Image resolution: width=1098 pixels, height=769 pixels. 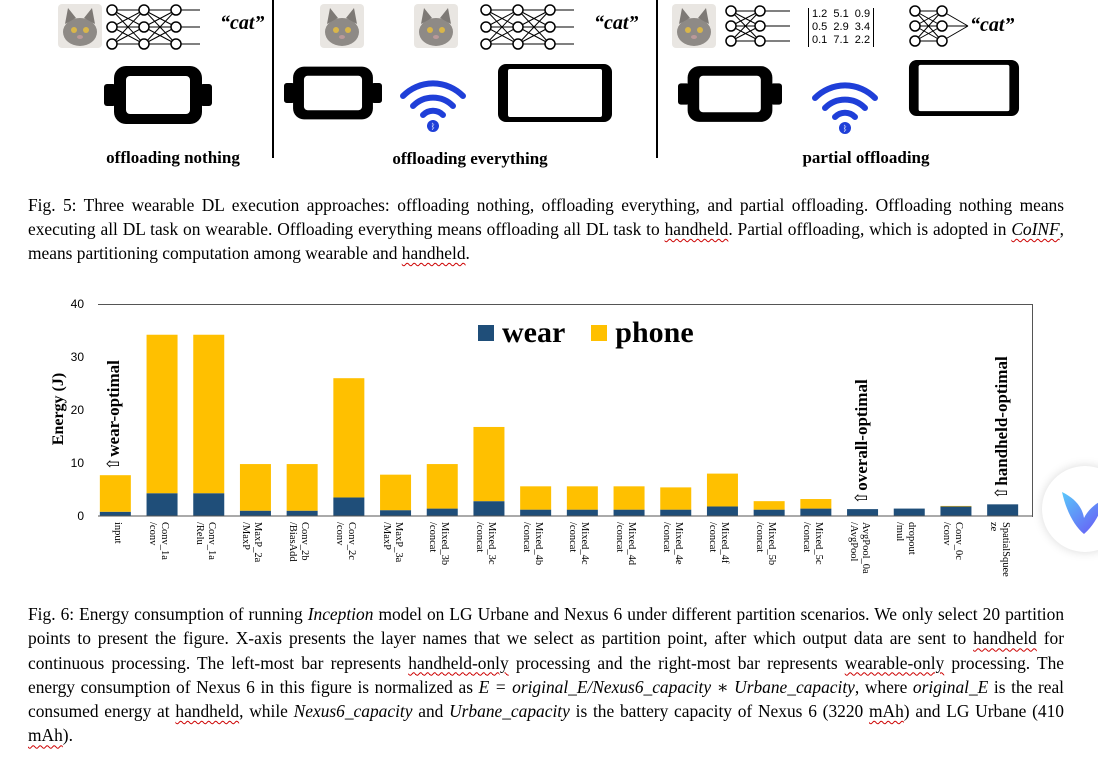 I want to click on x-tick-label: dropout /mul, so click(x=906, y=538).